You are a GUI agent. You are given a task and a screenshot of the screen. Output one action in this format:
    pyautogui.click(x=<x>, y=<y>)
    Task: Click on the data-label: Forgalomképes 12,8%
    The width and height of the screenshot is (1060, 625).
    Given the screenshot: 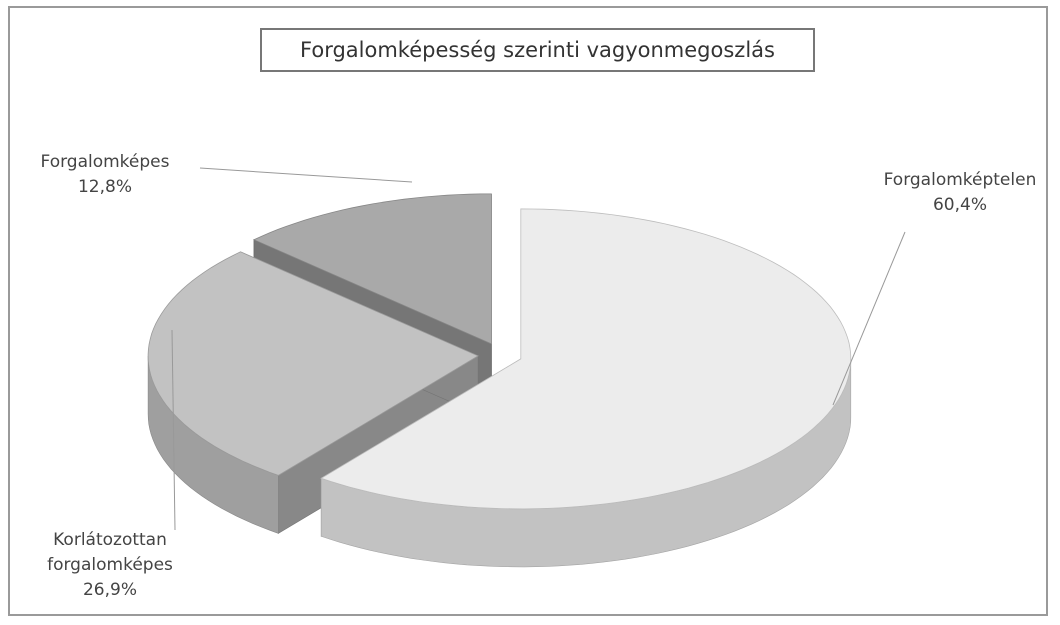 What is the action you would take?
    pyautogui.click(x=105, y=175)
    